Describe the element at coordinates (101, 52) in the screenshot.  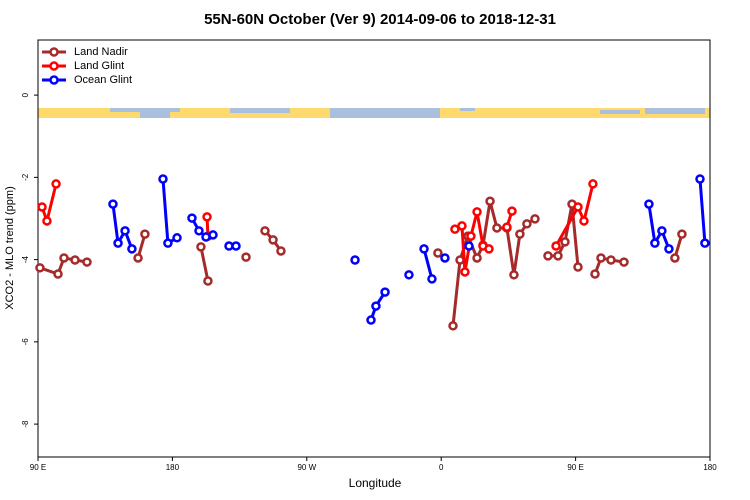
I see `legend-label: Land Nadir` at that location.